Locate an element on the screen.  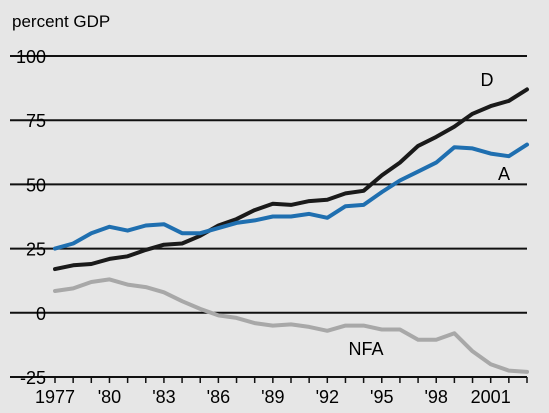
series-label-nfa: NFA is located at coordinates (365, 349).